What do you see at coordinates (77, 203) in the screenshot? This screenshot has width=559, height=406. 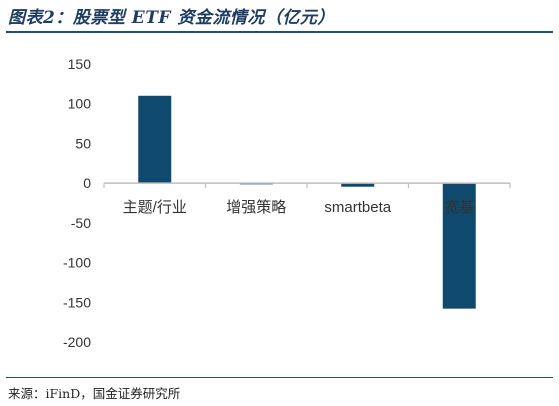 I see `y-axis-tick-labels: 150 100 50 0 -50 -100 -150 -200` at bounding box center [77, 203].